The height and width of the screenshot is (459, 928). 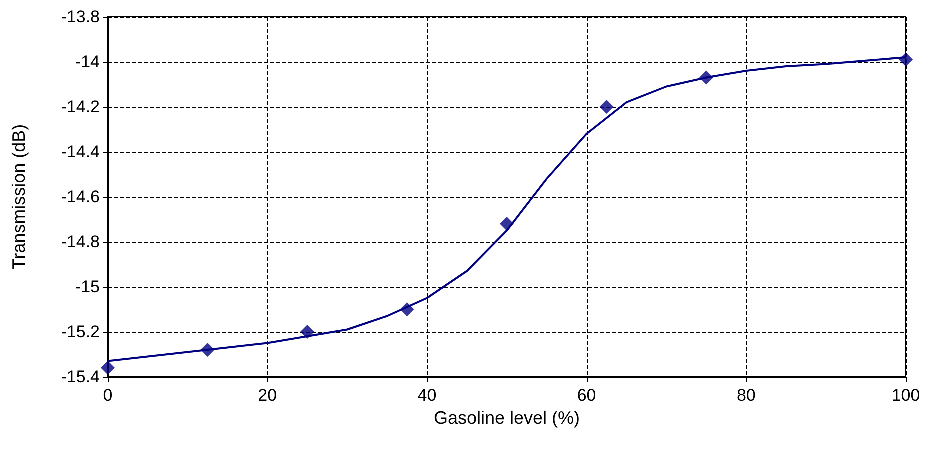 I want to click on x-tick-label: 80, so click(x=746, y=395).